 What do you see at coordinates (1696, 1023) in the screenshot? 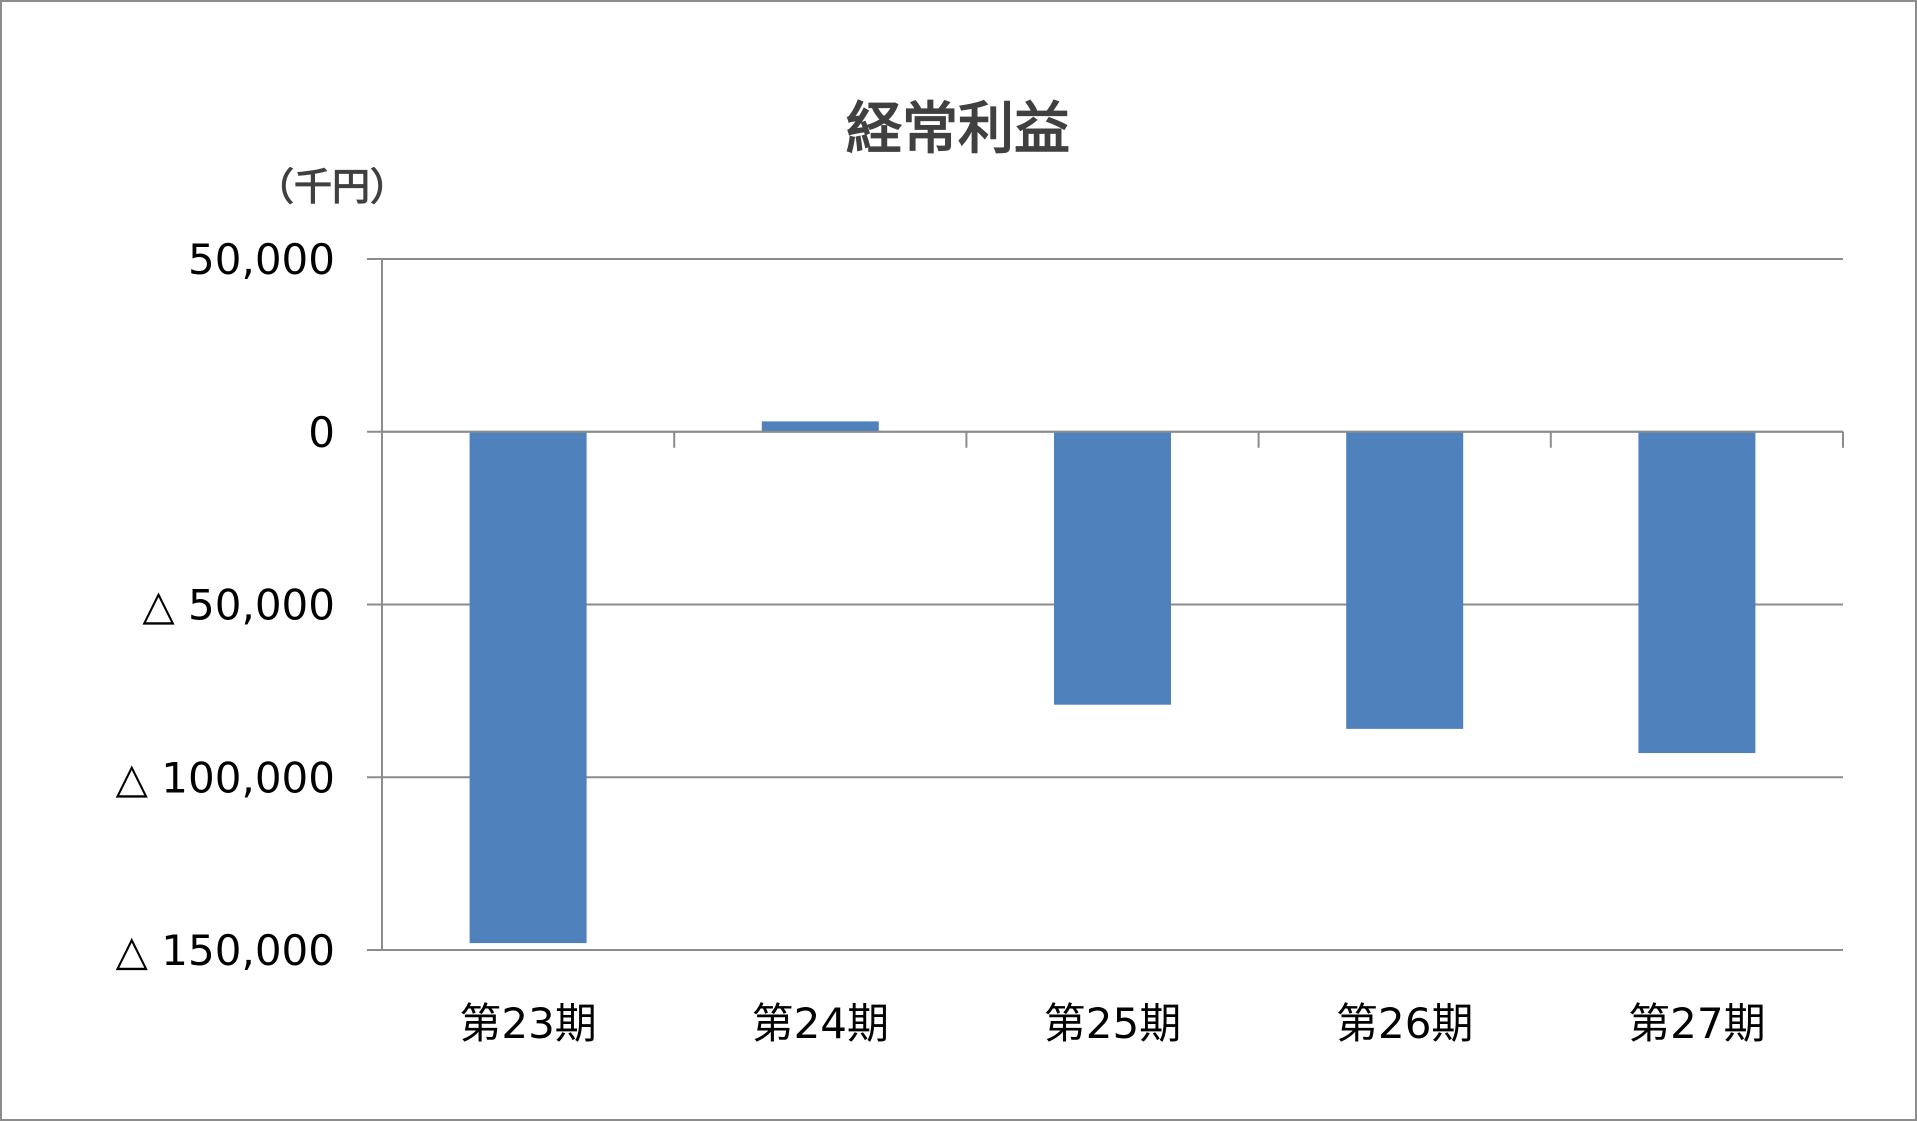
I see `x-tick-label: 第27期` at bounding box center [1696, 1023].